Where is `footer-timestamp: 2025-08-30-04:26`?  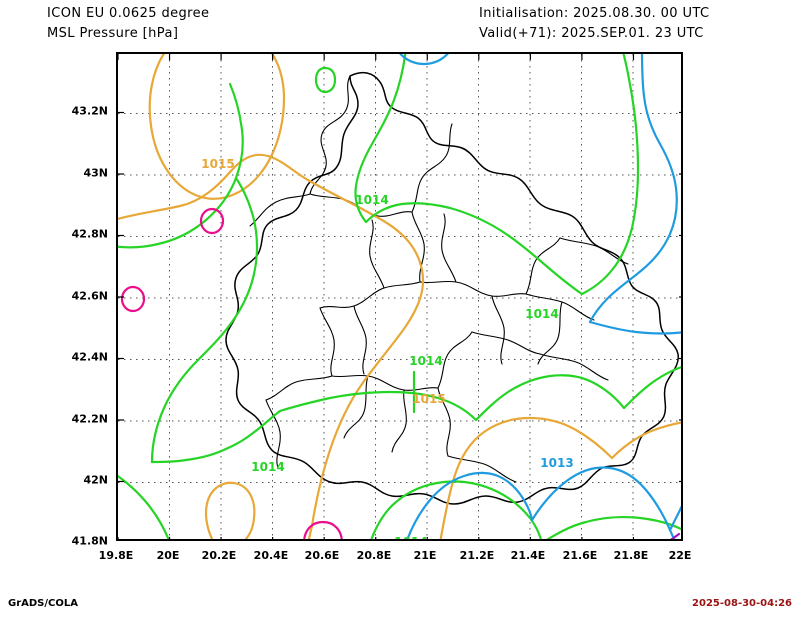 footer-timestamp: 2025-08-30-04:26 is located at coordinates (742, 603).